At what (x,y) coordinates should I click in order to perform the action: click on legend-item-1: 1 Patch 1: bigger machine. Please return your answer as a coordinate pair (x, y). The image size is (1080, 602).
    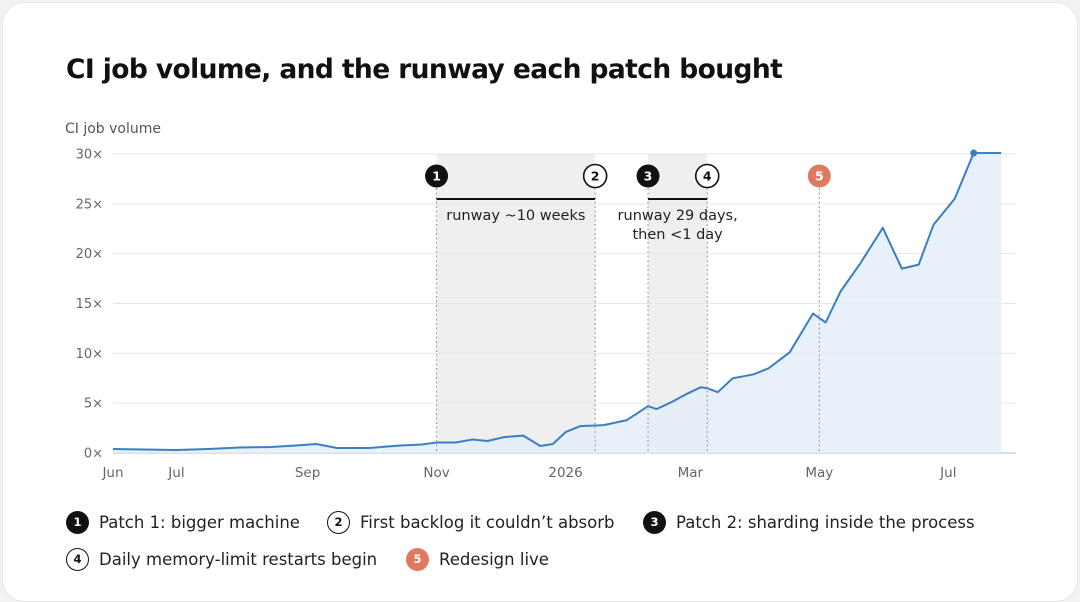
    Looking at the image, I should click on (183, 522).